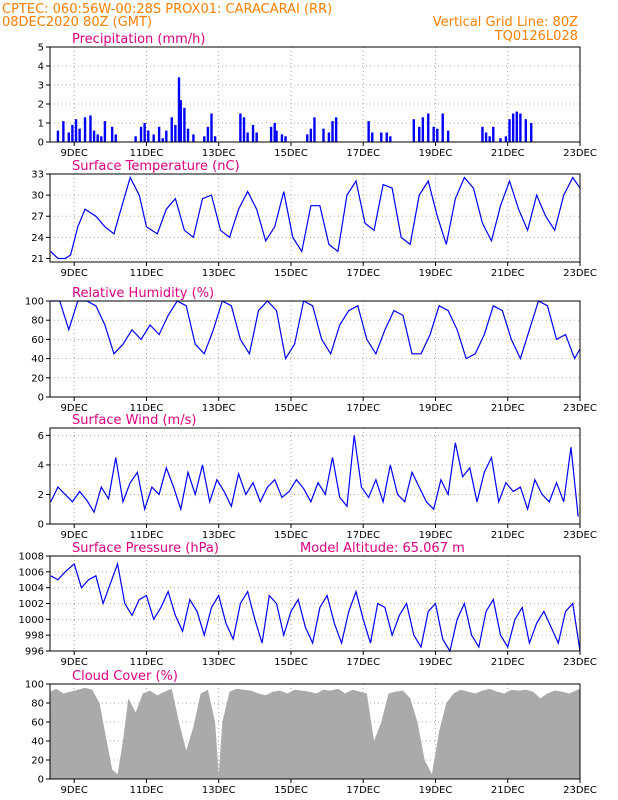 Image resolution: width=618 pixels, height=800 pixels. What do you see at coordinates (37, 761) in the screenshot?
I see `y-tick-label: 20` at bounding box center [37, 761].